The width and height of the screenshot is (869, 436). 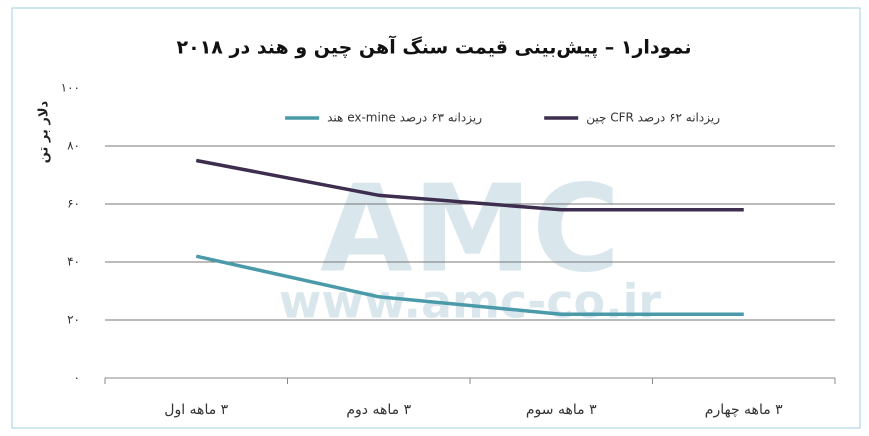 What do you see at coordinates (73, 320) in the screenshot?
I see `y-tick-label: ۲۰` at bounding box center [73, 320].